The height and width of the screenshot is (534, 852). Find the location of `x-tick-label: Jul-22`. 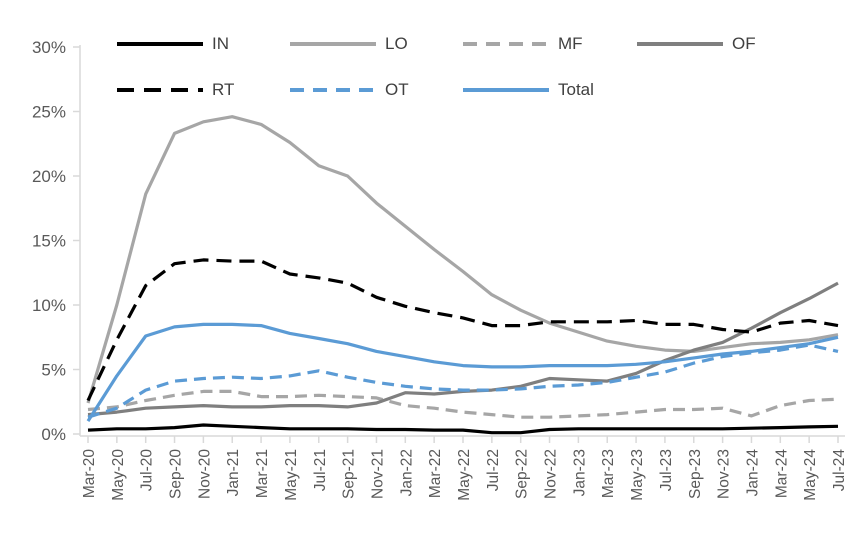

x-tick-label: Jul-22 is located at coordinates (493, 470).